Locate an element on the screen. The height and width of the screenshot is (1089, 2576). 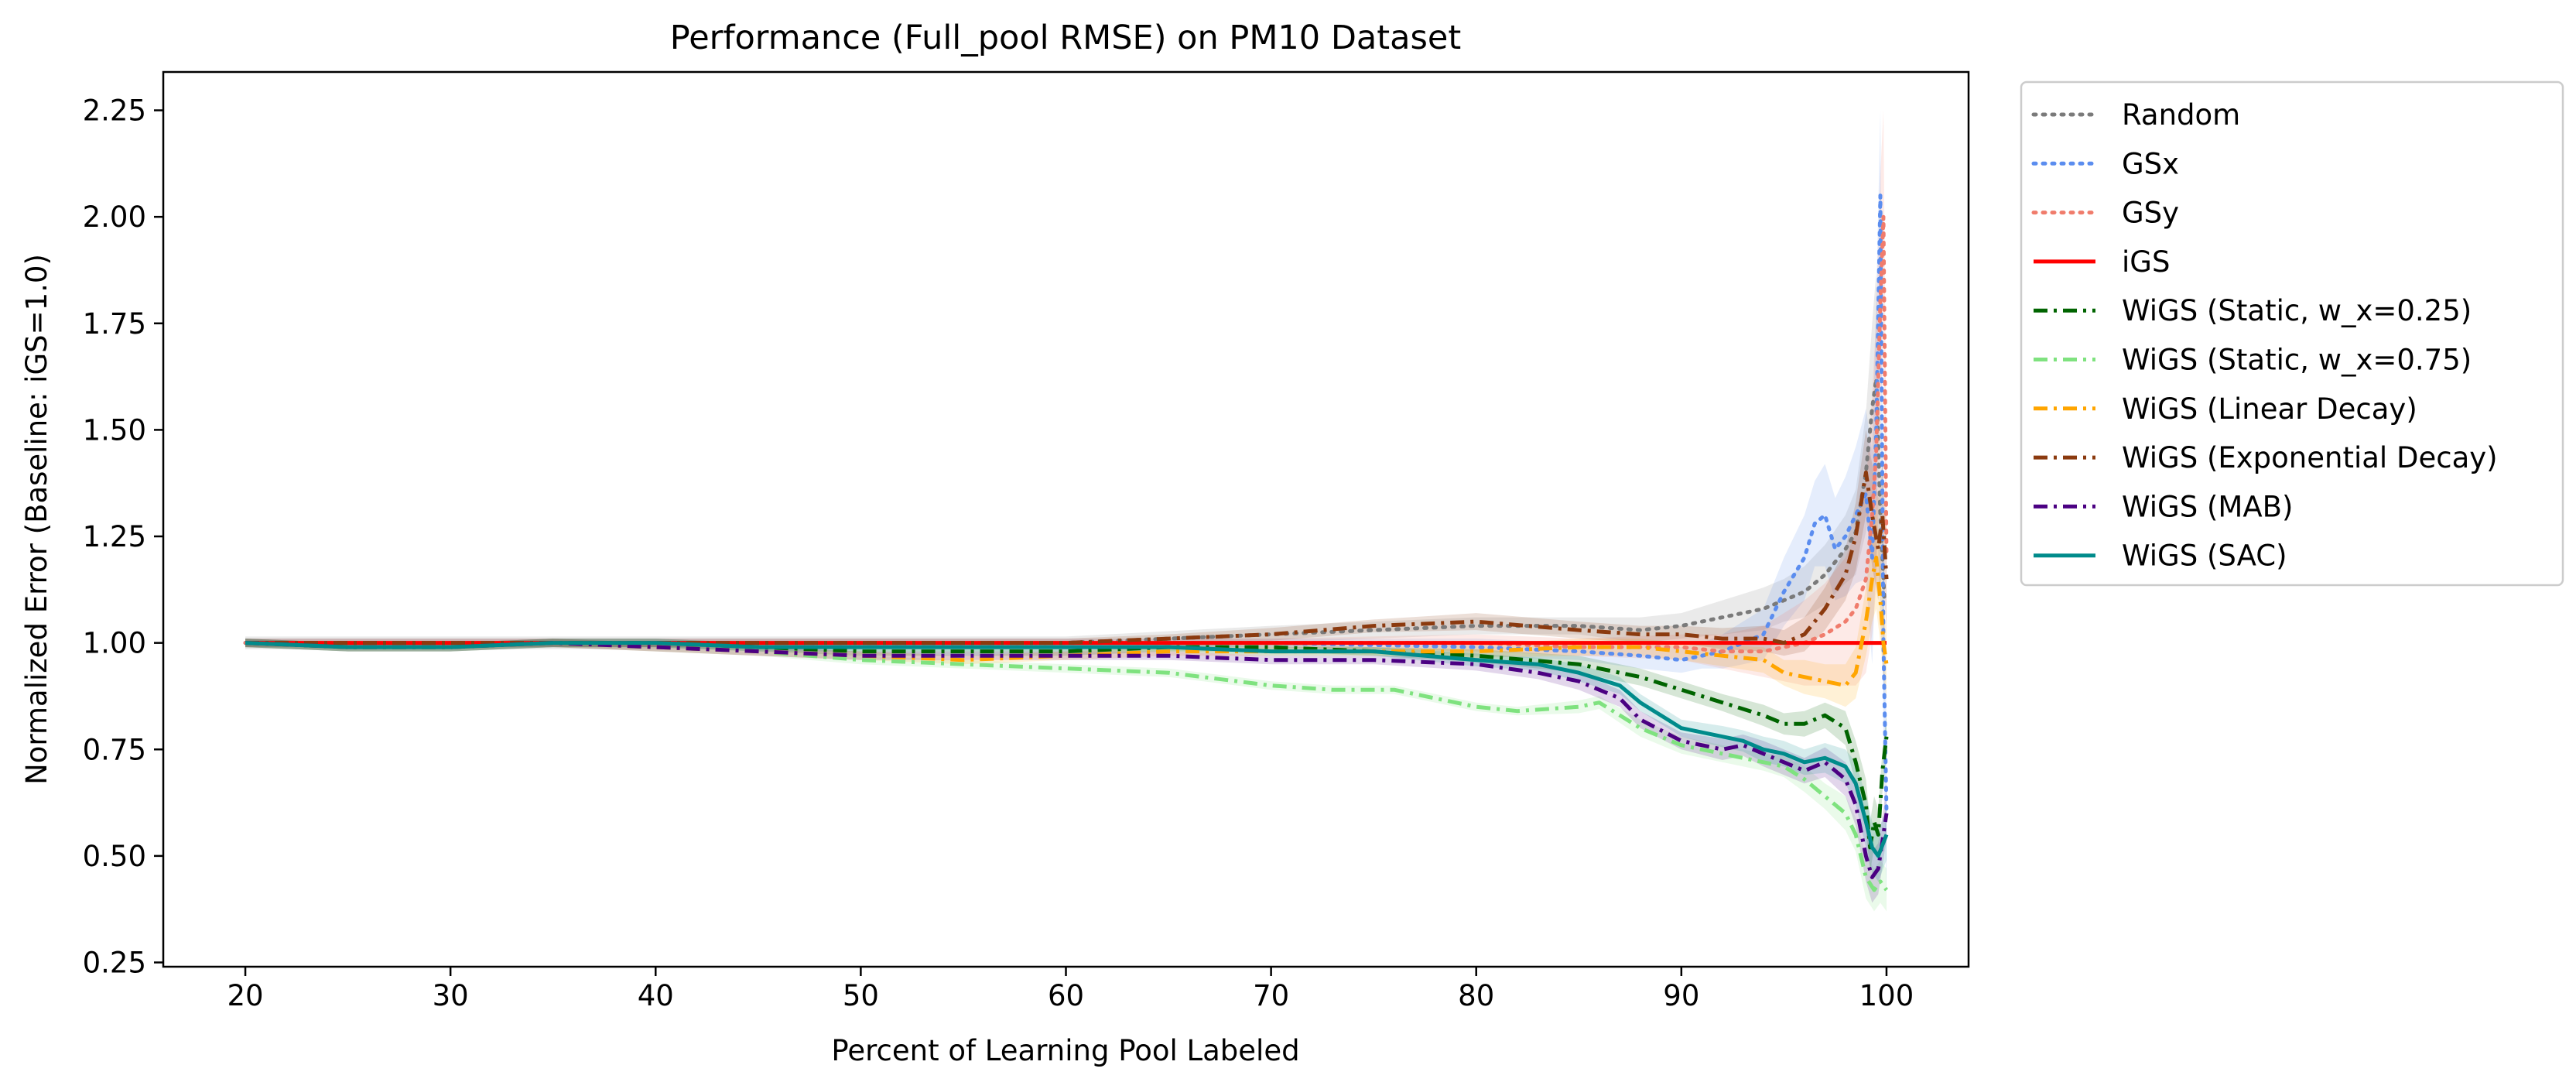
legend-label-igs: iGS is located at coordinates (2146, 262).